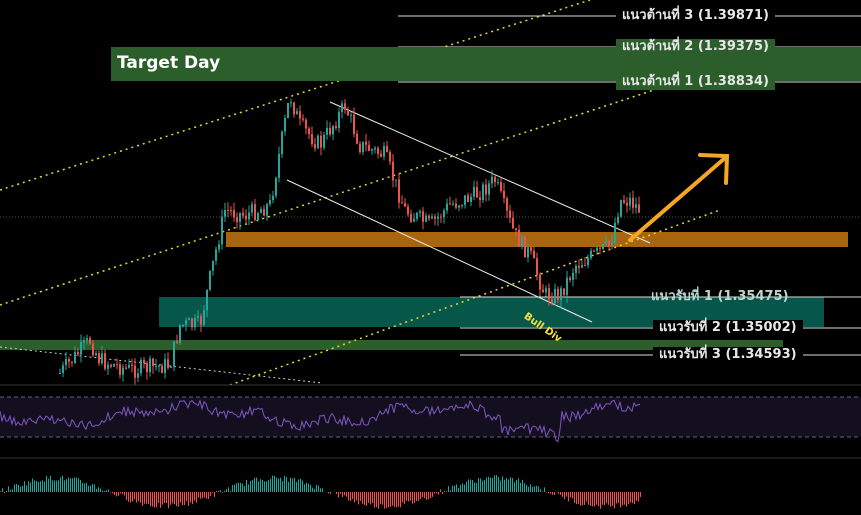 The image size is (861, 515). I want to click on histogram, so click(320, 492).